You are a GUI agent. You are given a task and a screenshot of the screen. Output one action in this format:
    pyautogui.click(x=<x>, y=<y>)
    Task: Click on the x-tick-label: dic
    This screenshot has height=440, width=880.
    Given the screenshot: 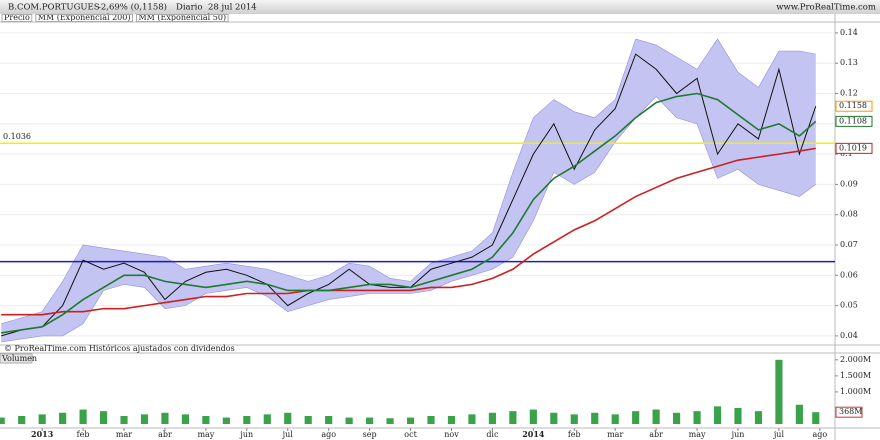 What is the action you would take?
    pyautogui.click(x=492, y=434)
    